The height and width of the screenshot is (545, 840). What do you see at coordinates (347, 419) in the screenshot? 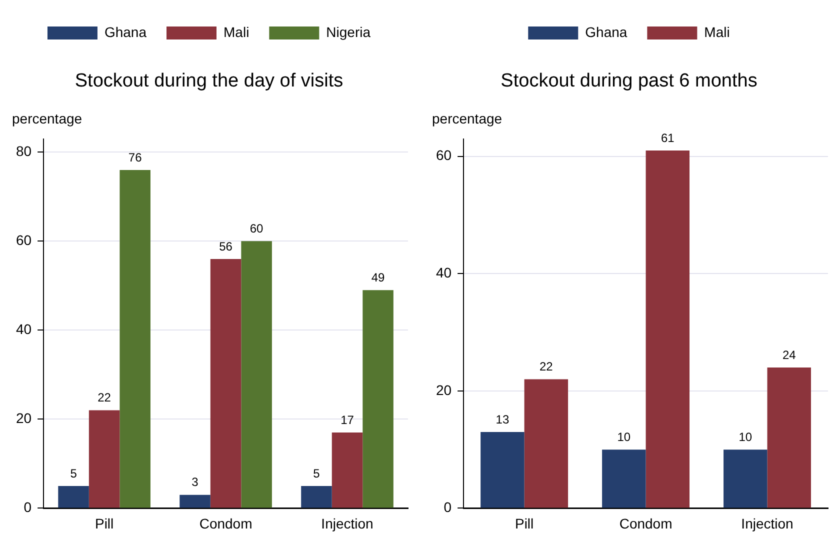
I see `data-label: 17` at bounding box center [347, 419].